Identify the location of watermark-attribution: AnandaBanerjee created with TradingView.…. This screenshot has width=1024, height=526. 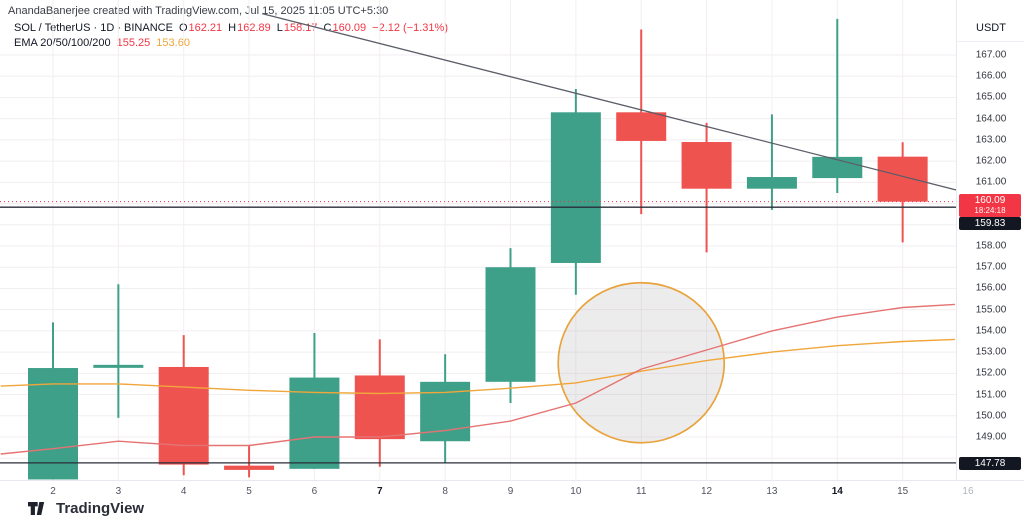
(198, 11).